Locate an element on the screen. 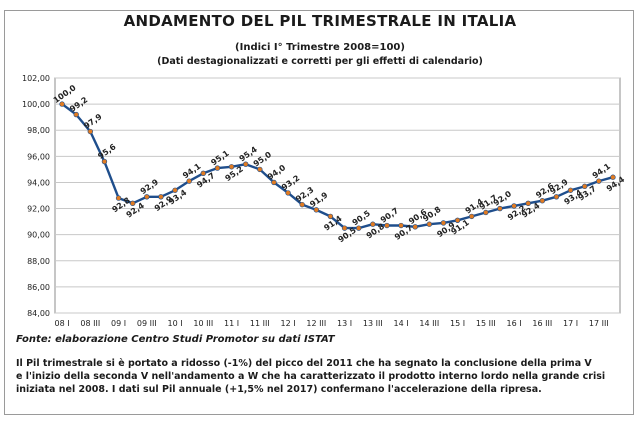  x-tick-label: 17 I is located at coordinates (570, 323).